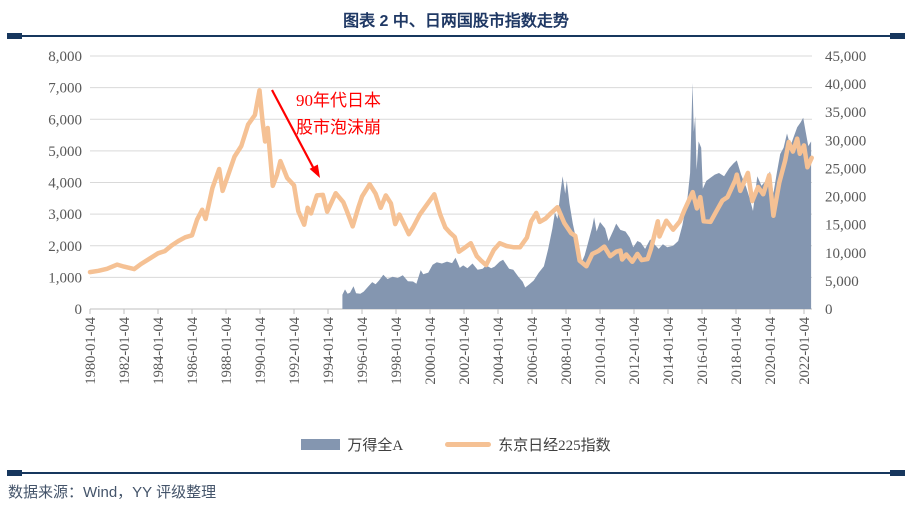  What do you see at coordinates (65, 184) in the screenshot?
I see `y-axis-left-tick-label: 4,000` at bounding box center [65, 184].